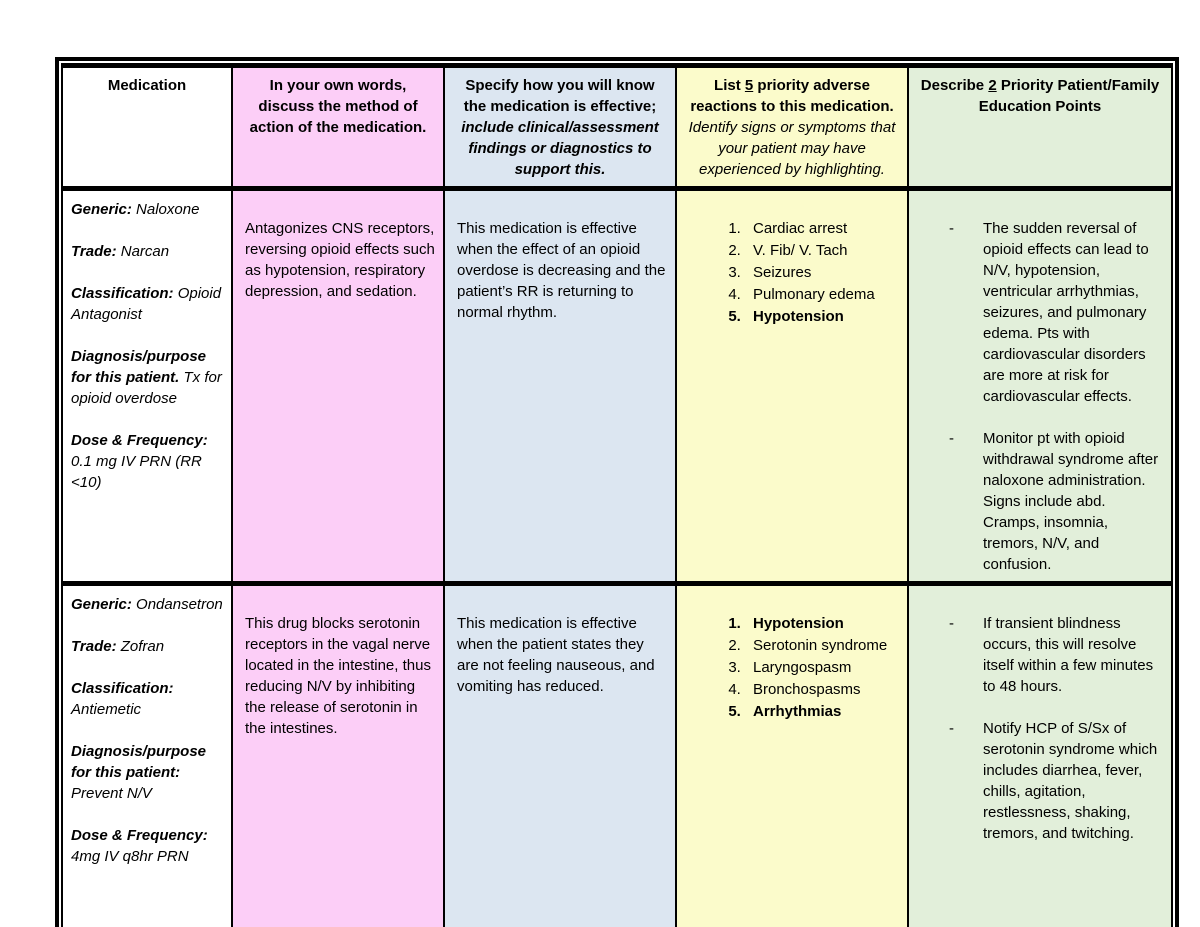 The image size is (1200, 927). Describe the element at coordinates (821, 689) in the screenshot. I see `adverse-item: Bronchospasms` at that location.